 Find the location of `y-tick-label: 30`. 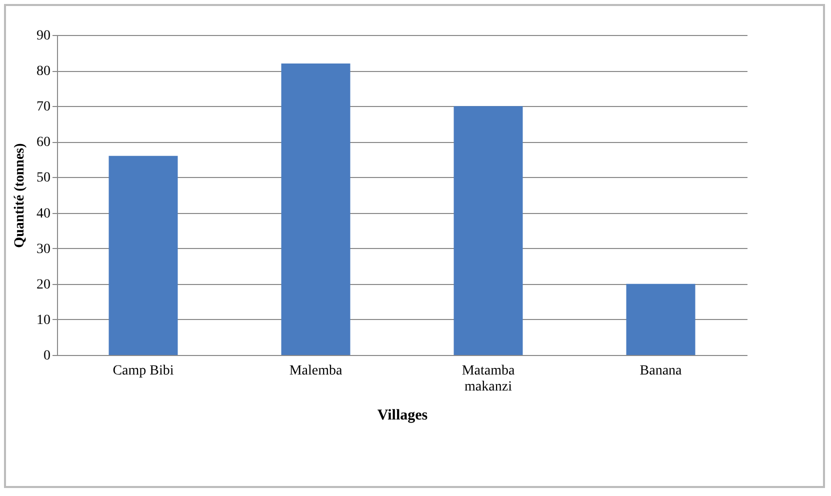

y-tick-label: 30 is located at coordinates (43, 249).